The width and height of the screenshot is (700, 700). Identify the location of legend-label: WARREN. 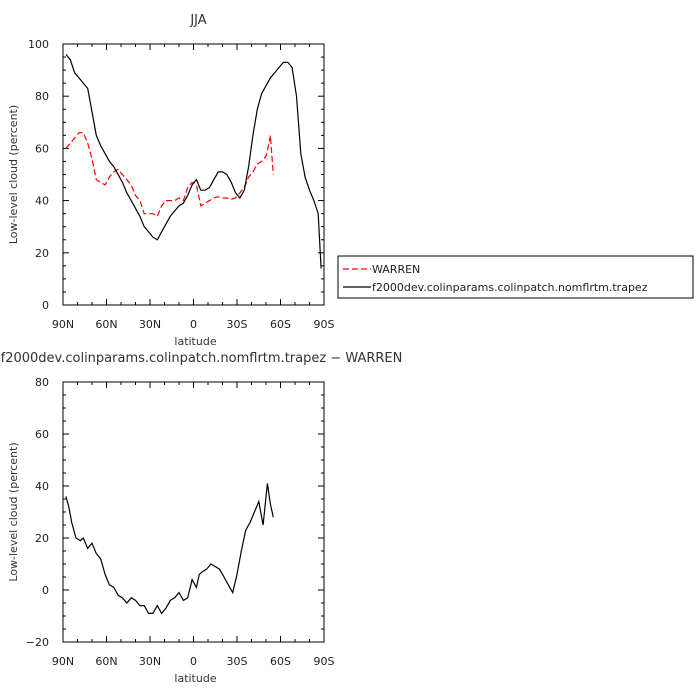
(396, 269).